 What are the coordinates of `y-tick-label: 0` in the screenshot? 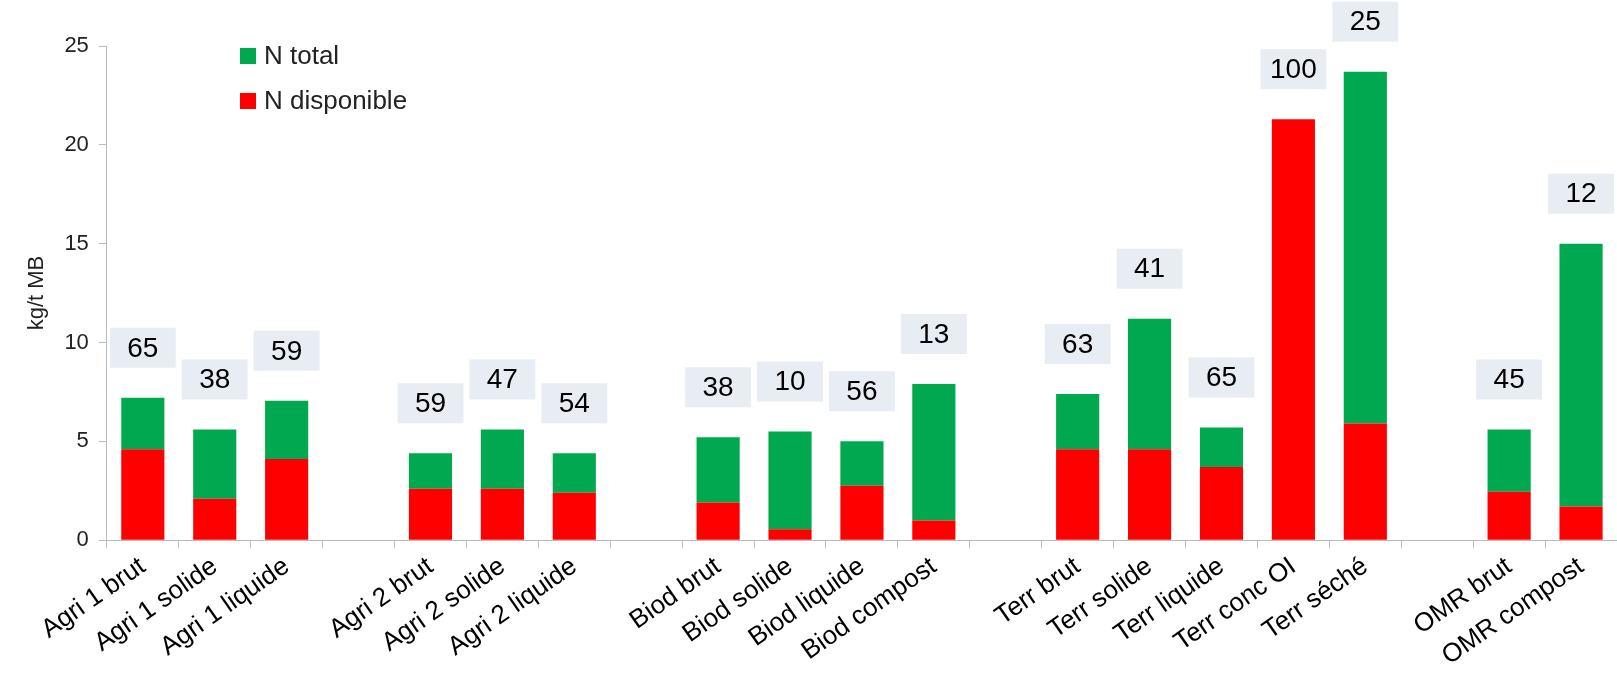 It's located at (82, 539).